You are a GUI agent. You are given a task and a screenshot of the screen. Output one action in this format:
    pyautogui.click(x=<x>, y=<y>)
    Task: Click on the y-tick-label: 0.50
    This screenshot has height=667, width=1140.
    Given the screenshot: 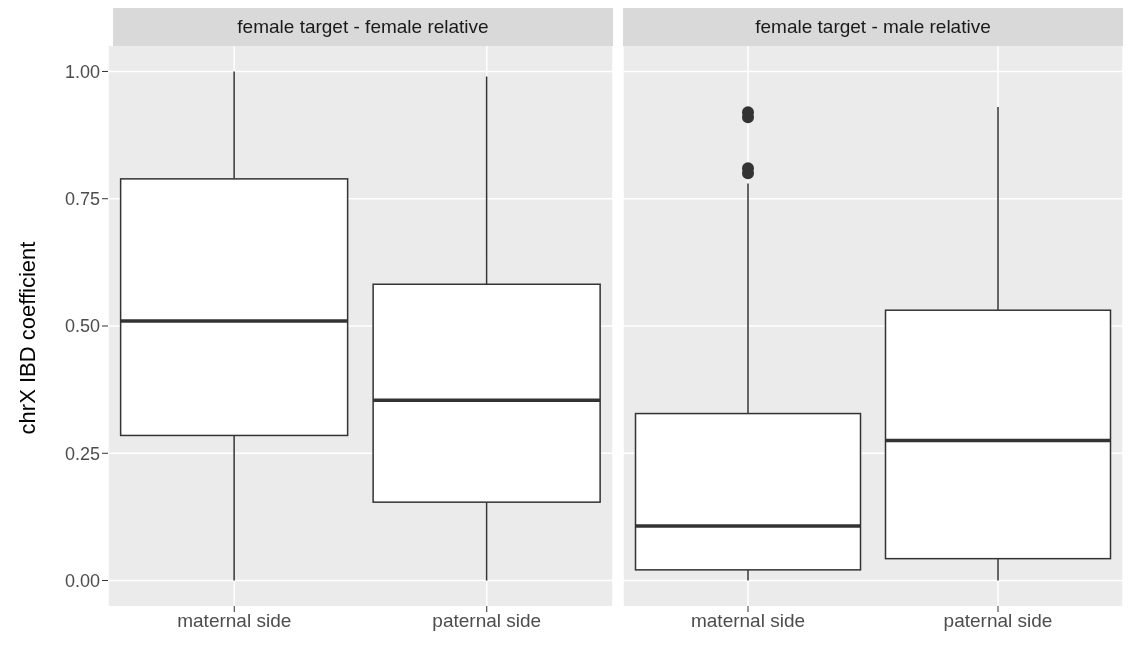 What is the action you would take?
    pyautogui.click(x=82, y=326)
    